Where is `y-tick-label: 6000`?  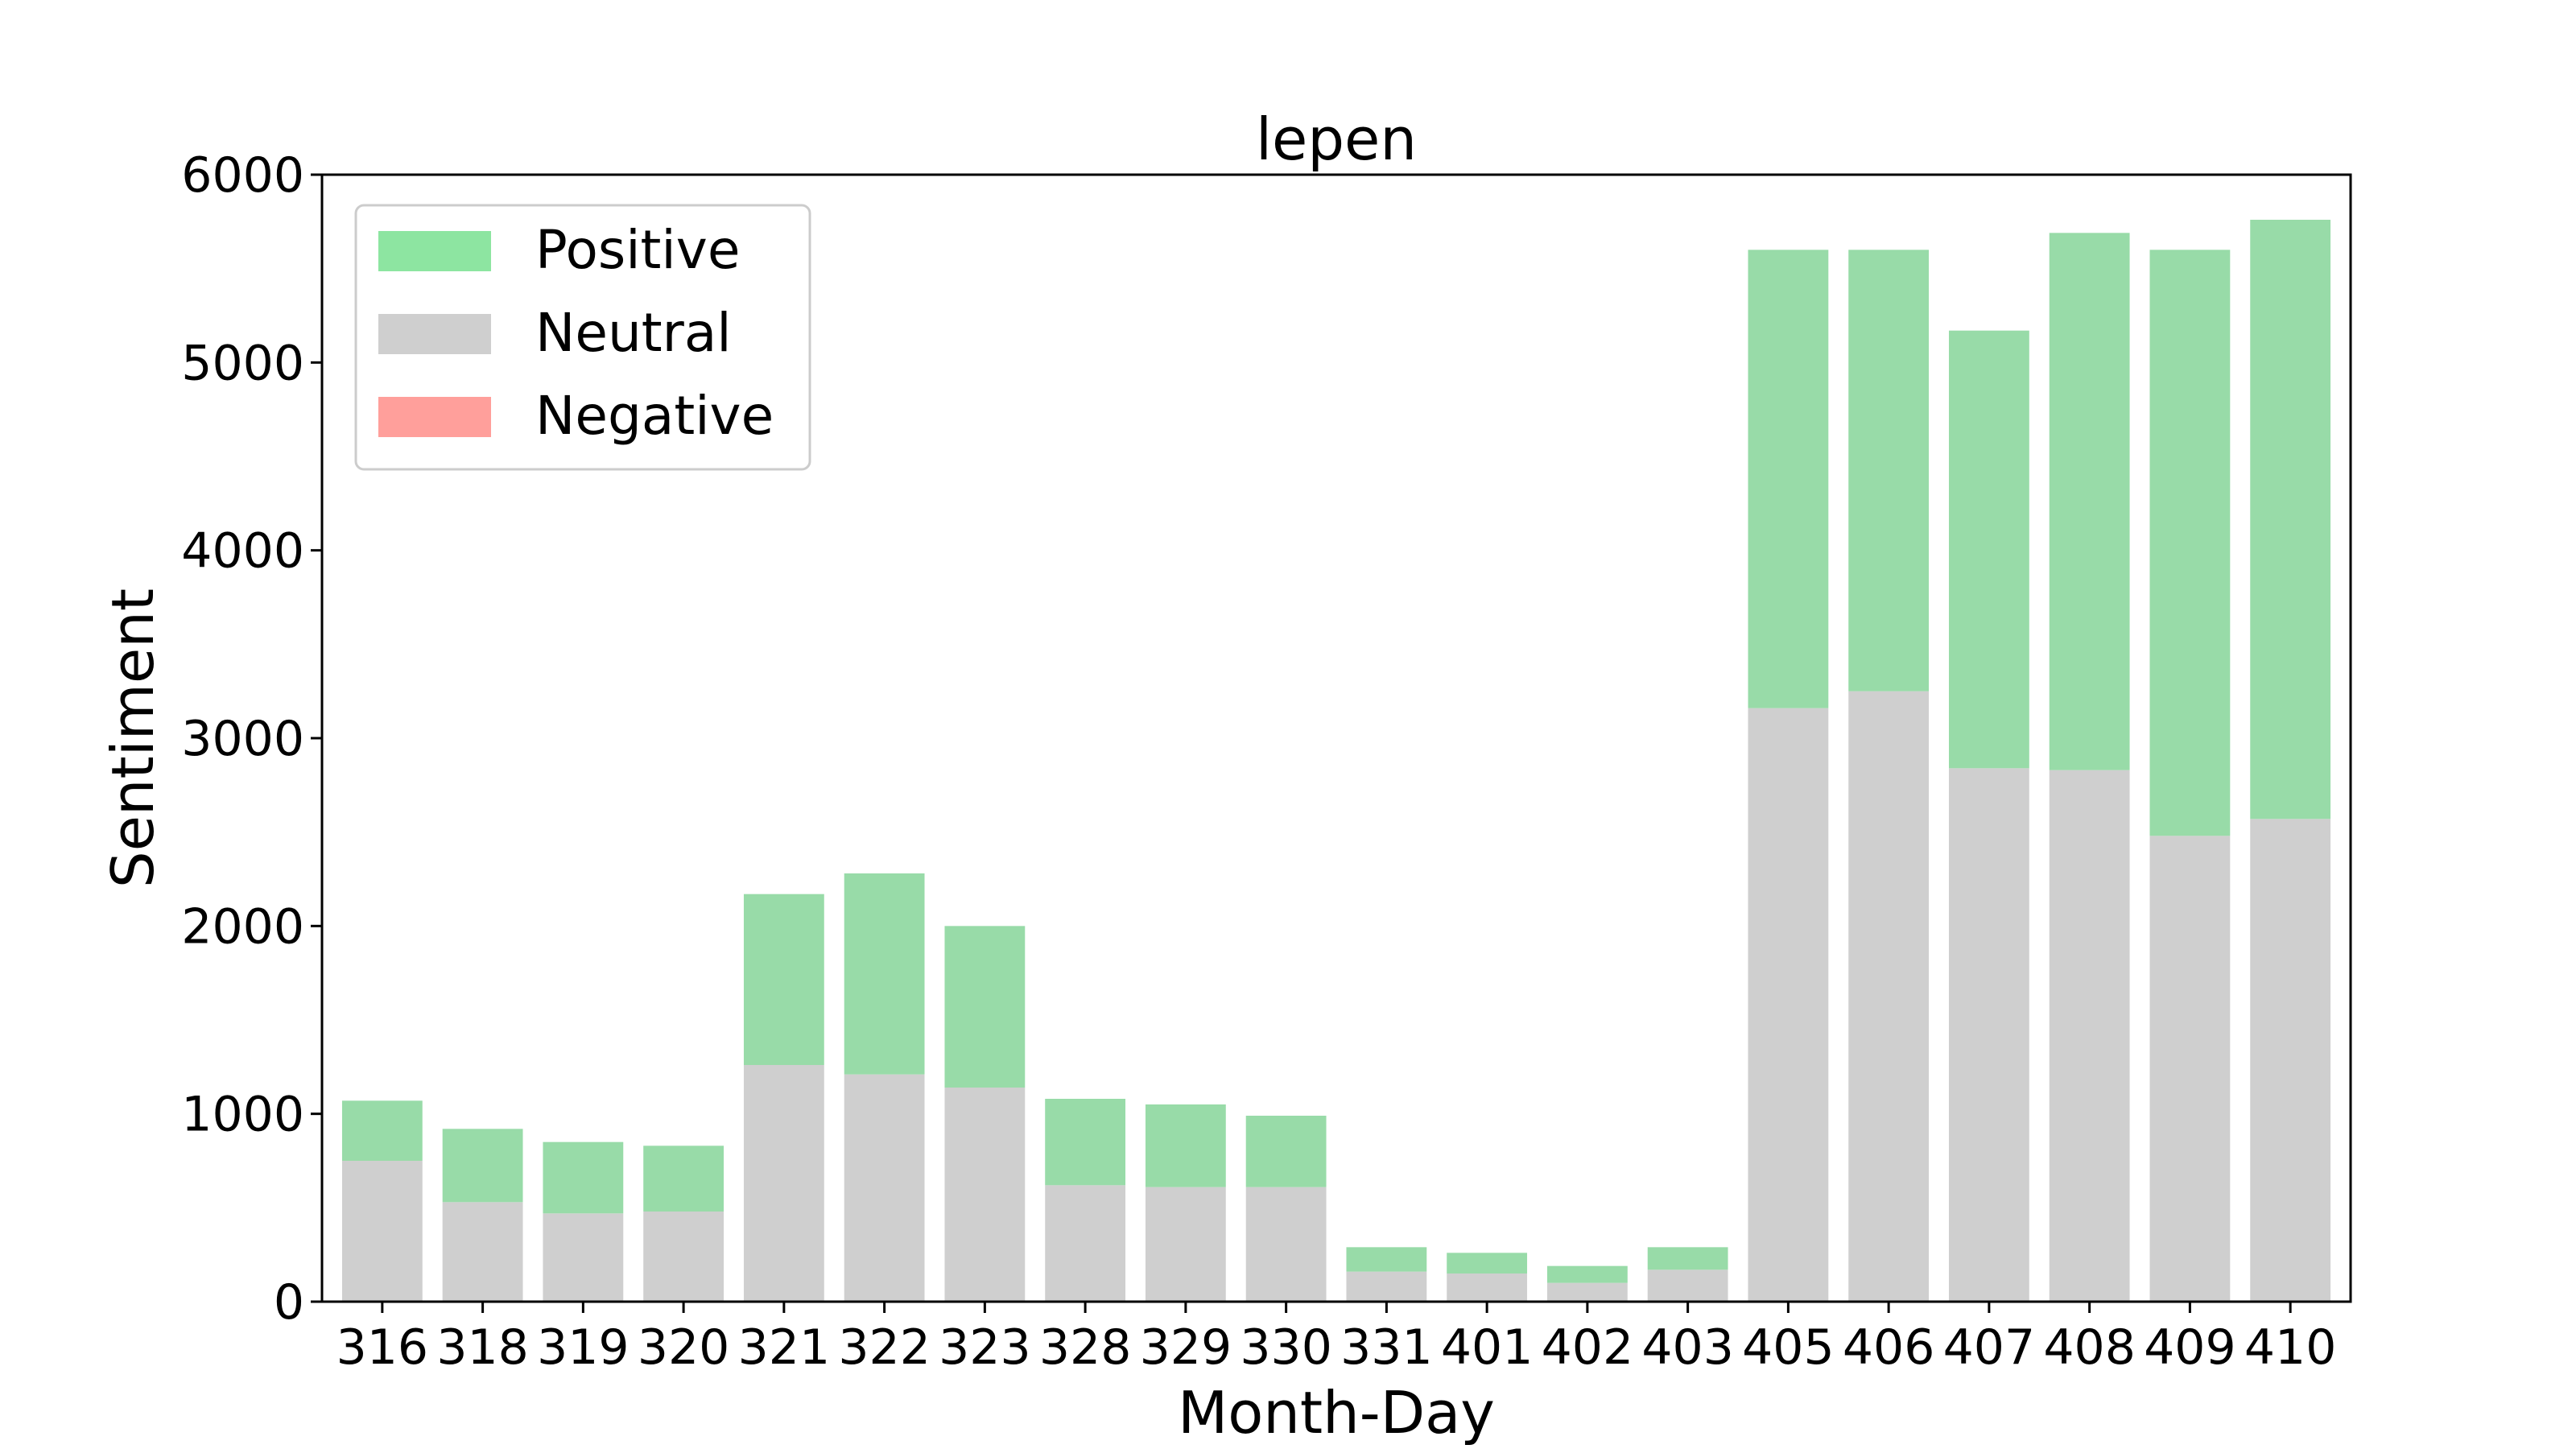
y-tick-label: 6000 is located at coordinates (242, 175).